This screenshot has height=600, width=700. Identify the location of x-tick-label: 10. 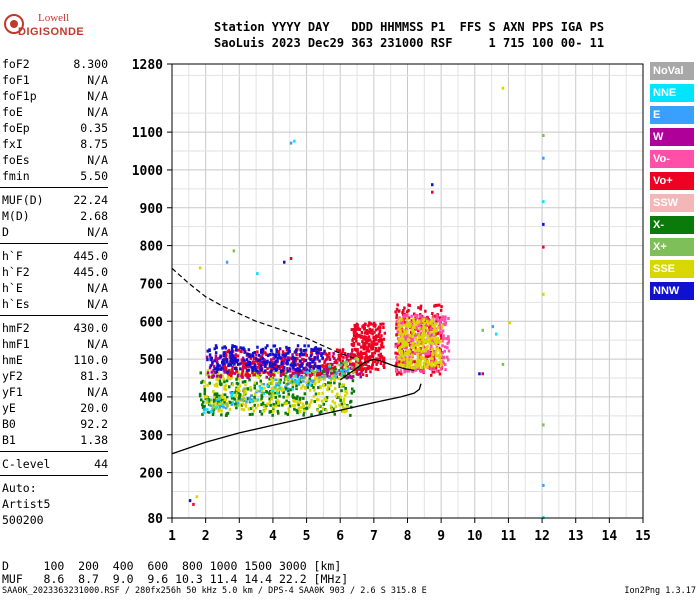
(475, 536).